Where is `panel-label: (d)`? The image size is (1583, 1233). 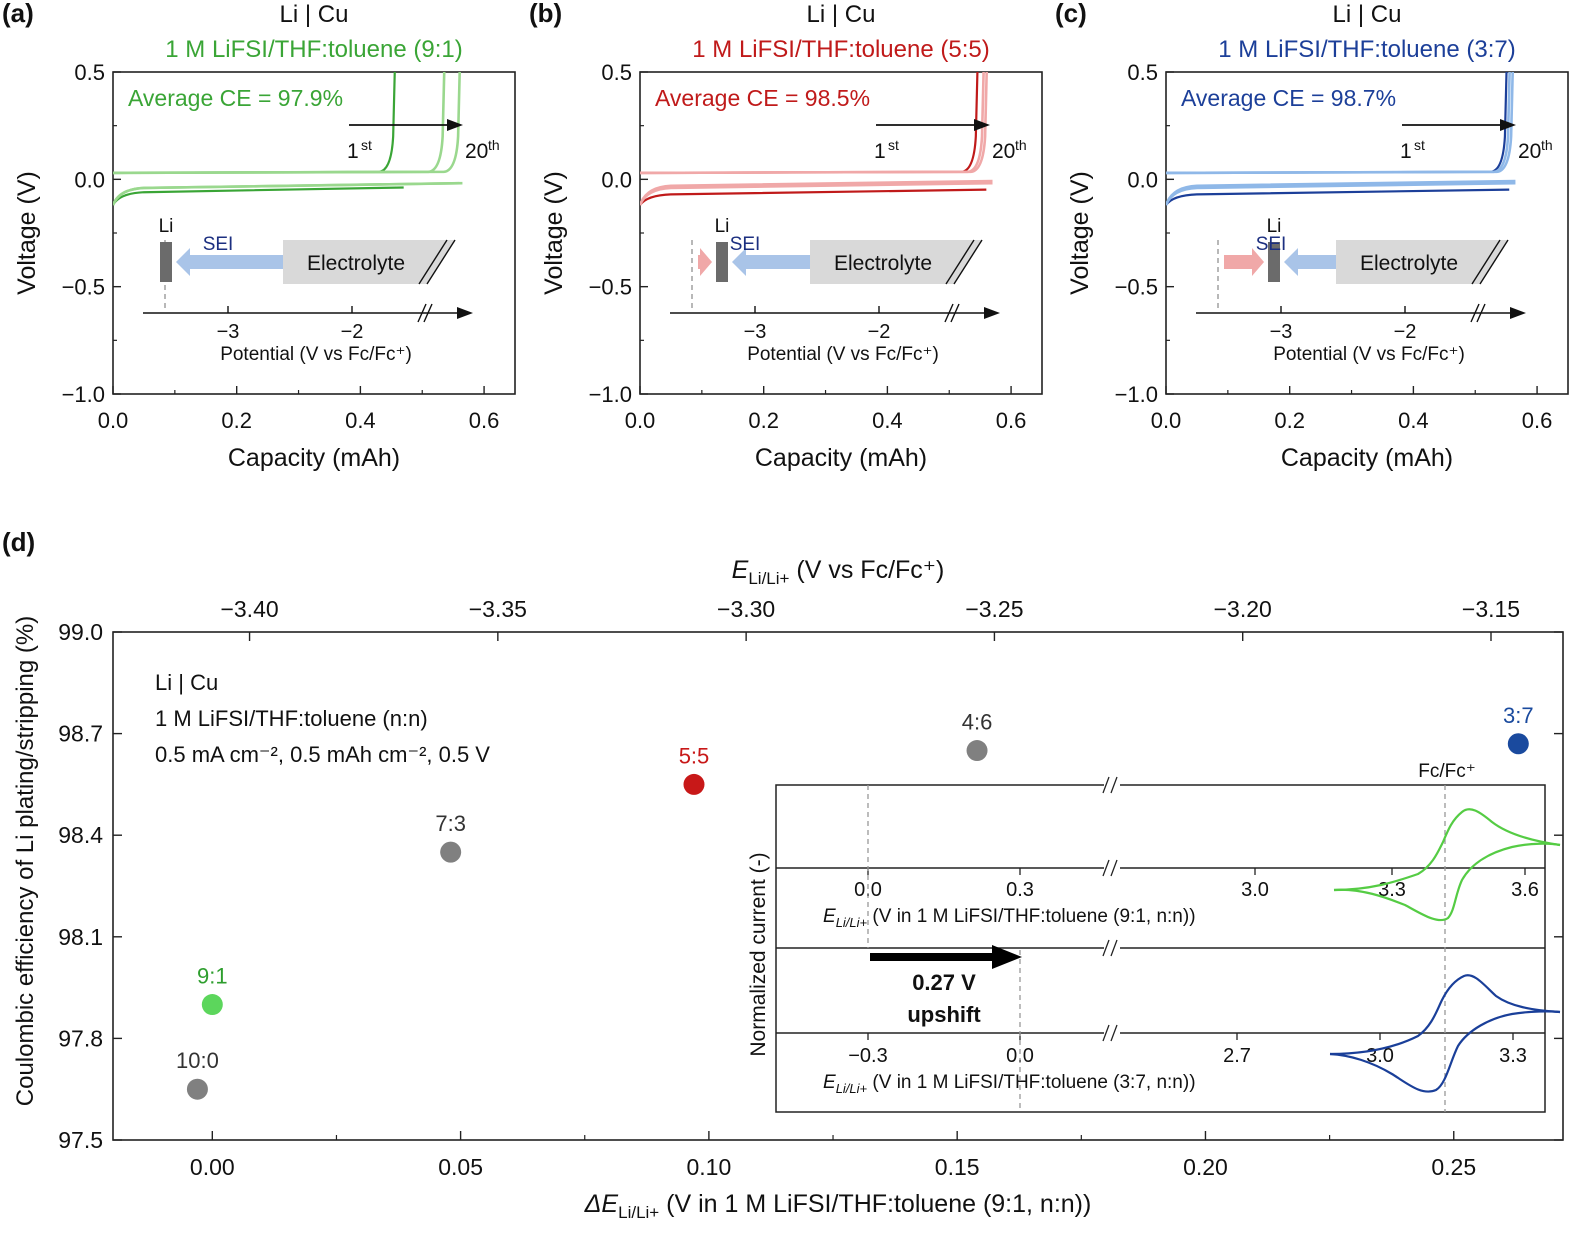
panel-label: (d) is located at coordinates (18, 542).